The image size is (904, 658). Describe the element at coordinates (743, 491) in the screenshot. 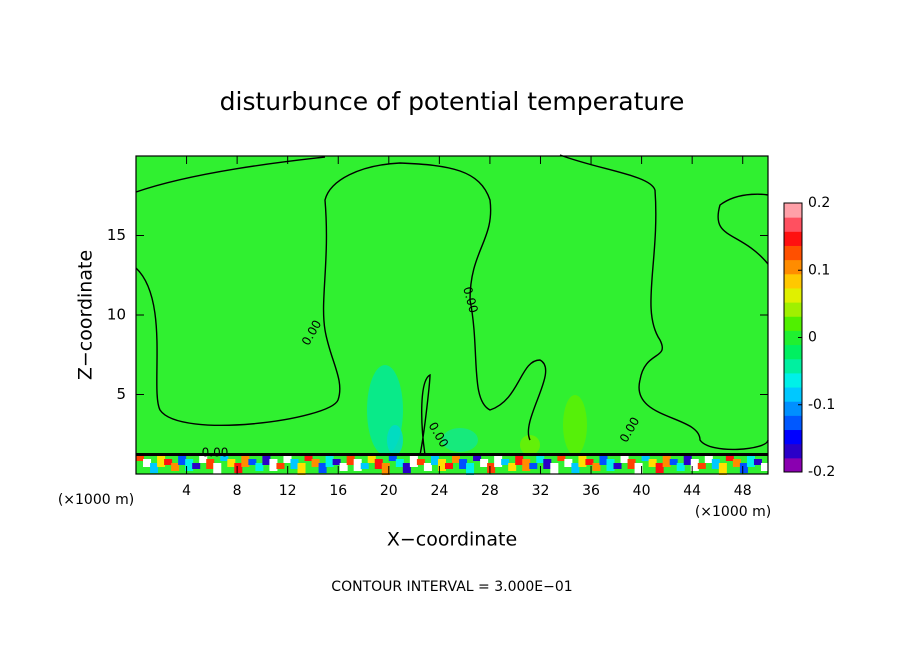

I see `x-tick-label: 48` at that location.